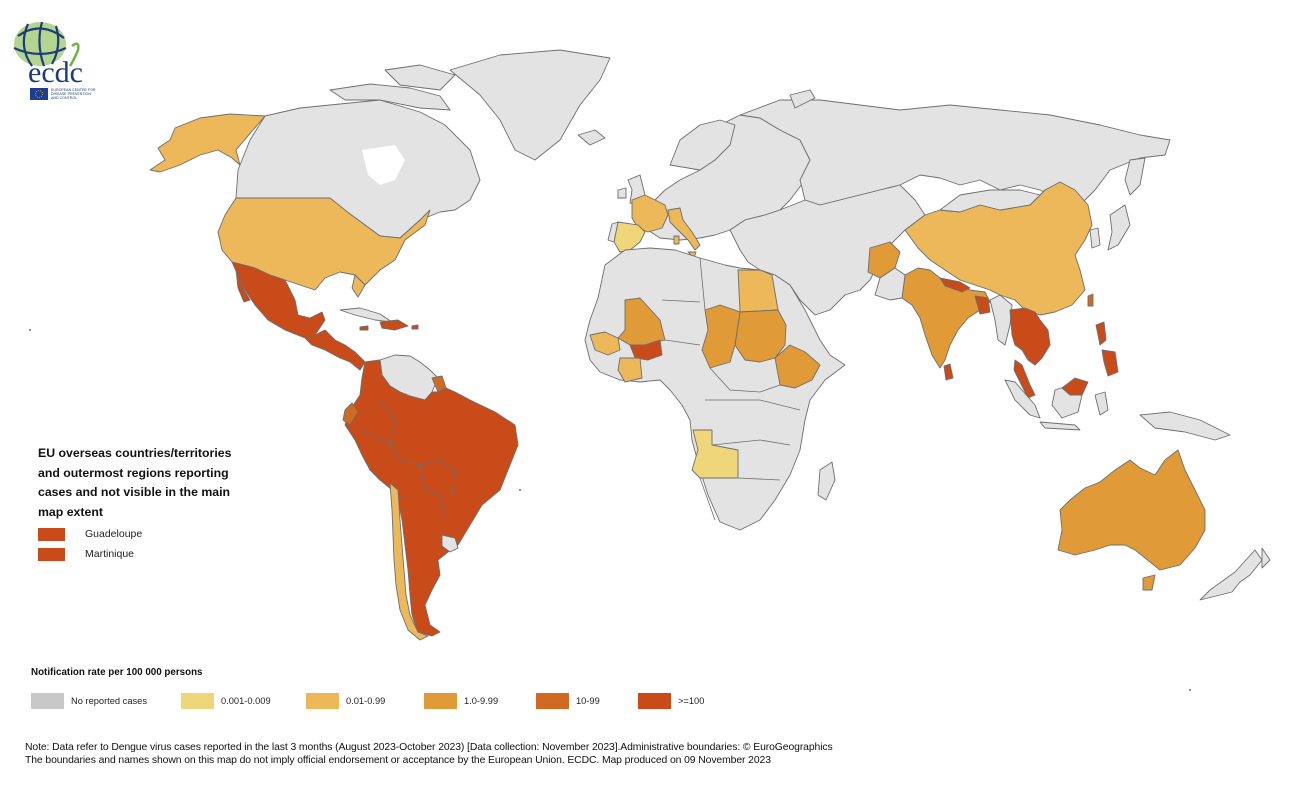 Image resolution: width=1296 pixels, height=789 pixels. What do you see at coordinates (1131, 510) in the screenshot?
I see `region-australia` at bounding box center [1131, 510].